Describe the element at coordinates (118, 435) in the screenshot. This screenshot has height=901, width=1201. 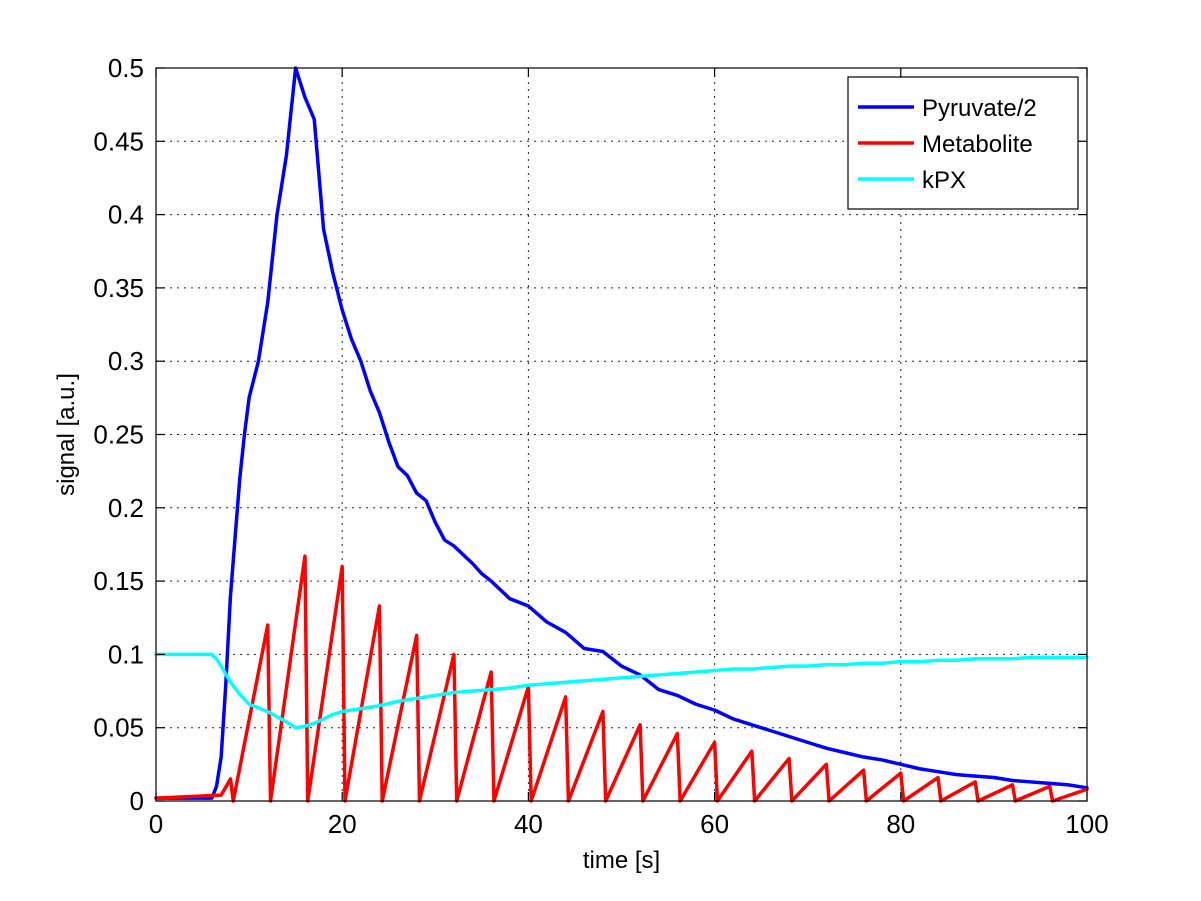
I see `y-tick-label: 0.25` at that location.